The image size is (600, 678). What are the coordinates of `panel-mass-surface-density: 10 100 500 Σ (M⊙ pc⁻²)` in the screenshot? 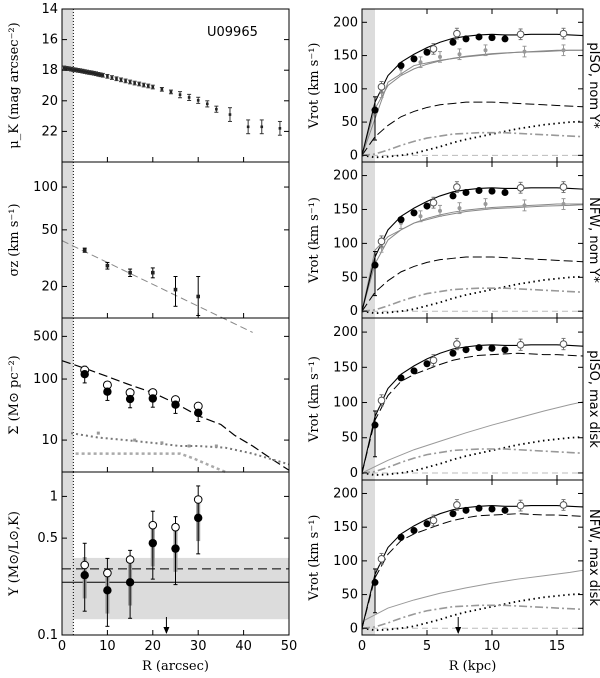 It's located at (148, 395).